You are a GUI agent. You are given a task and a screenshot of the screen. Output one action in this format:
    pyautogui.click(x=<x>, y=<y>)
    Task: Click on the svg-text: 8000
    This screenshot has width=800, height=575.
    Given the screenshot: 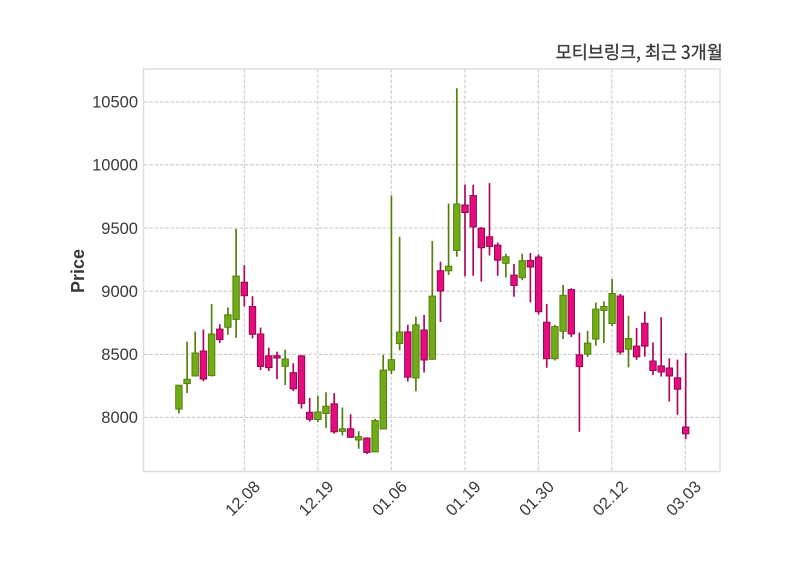 What is the action you would take?
    pyautogui.click(x=119, y=418)
    